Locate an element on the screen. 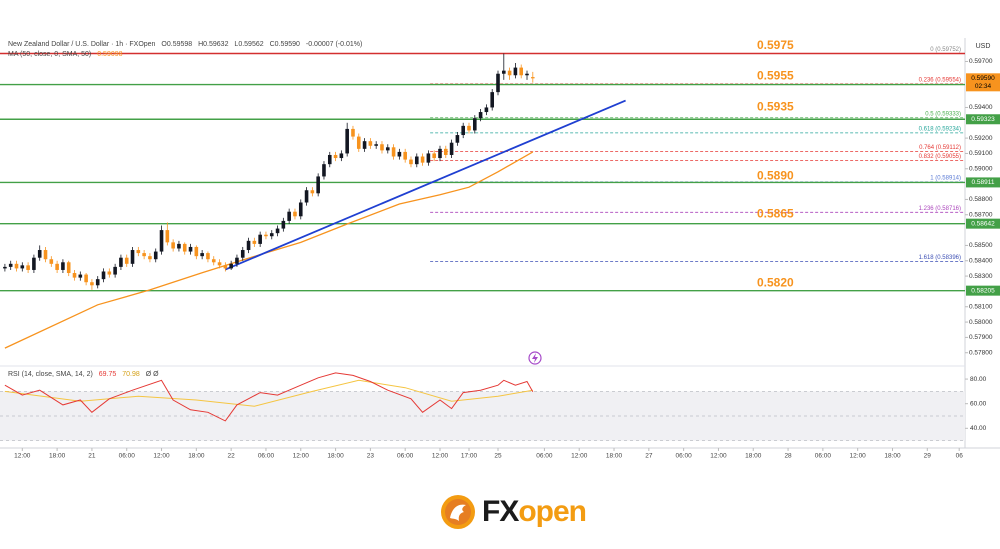  level-price-label: 0.59323 is located at coordinates (983, 119).